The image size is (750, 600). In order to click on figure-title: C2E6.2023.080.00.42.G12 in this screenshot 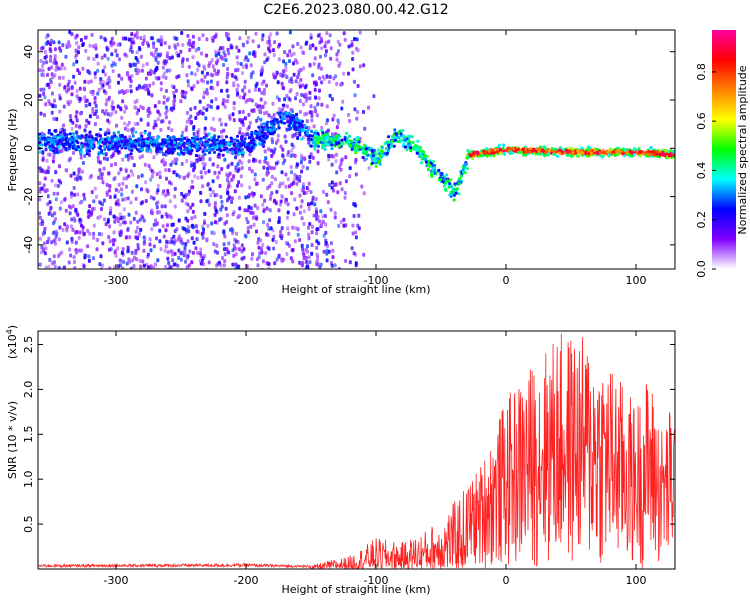, I will do `click(355, 10)`.